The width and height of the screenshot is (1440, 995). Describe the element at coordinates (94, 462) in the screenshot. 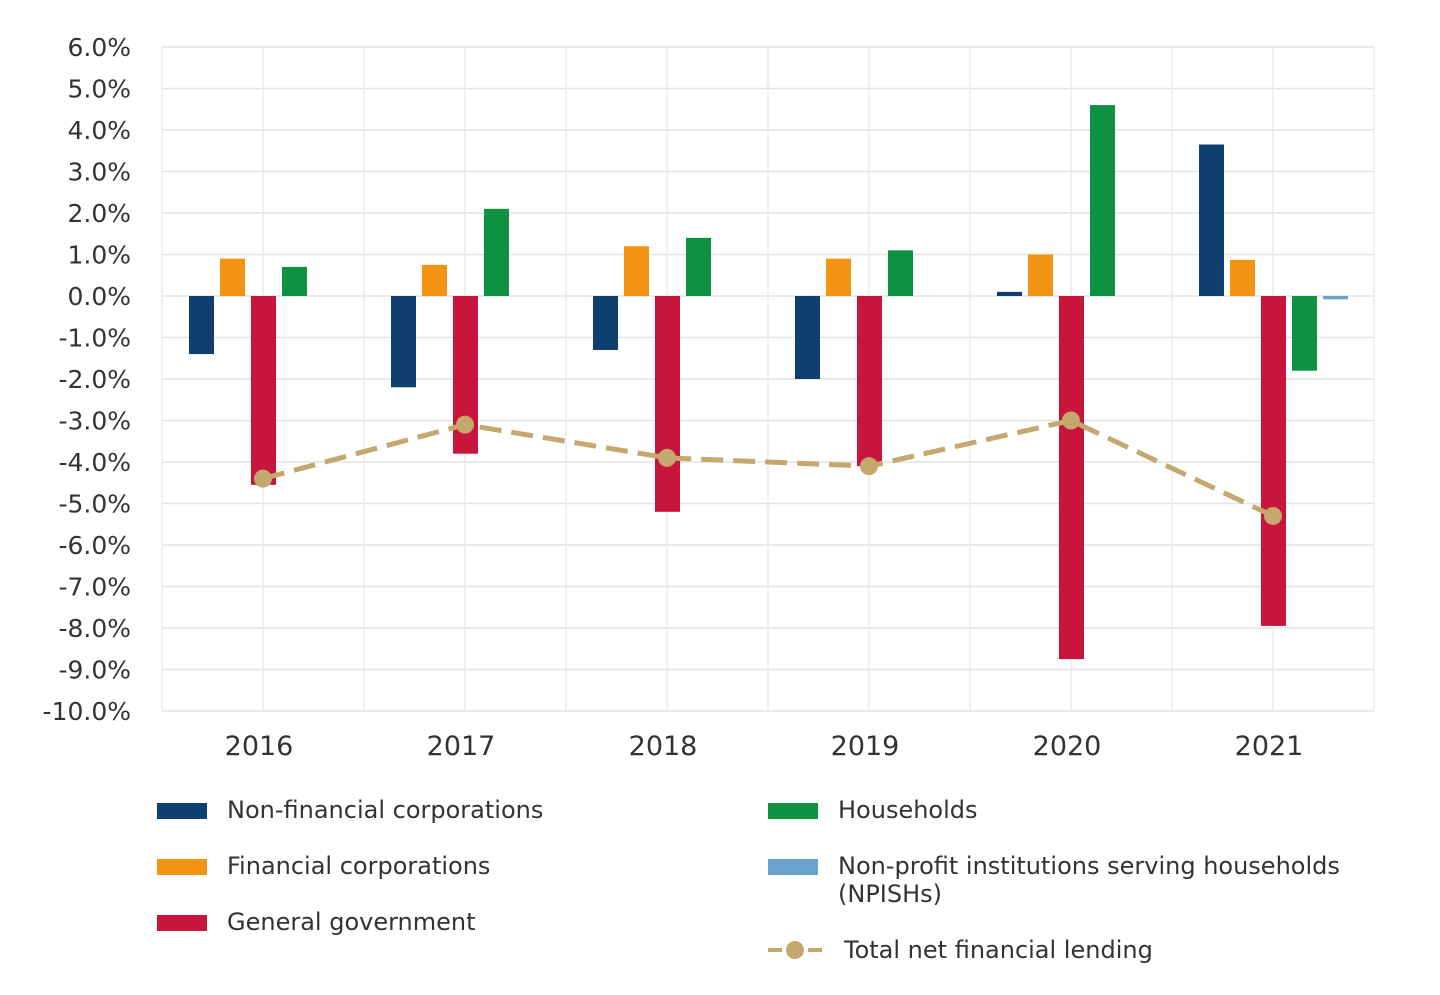

I see `y-tick-label: -4.0%` at that location.